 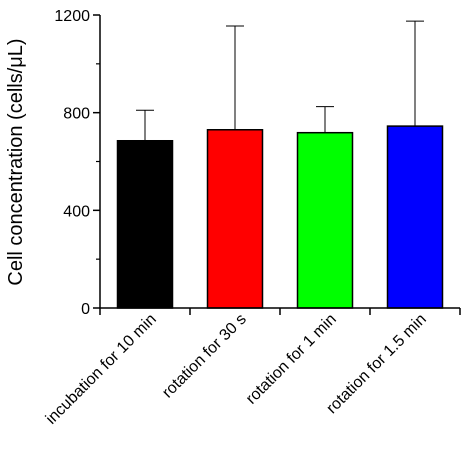 What do you see at coordinates (85, 309) in the screenshot?
I see `y-tick-label: 0` at bounding box center [85, 309].